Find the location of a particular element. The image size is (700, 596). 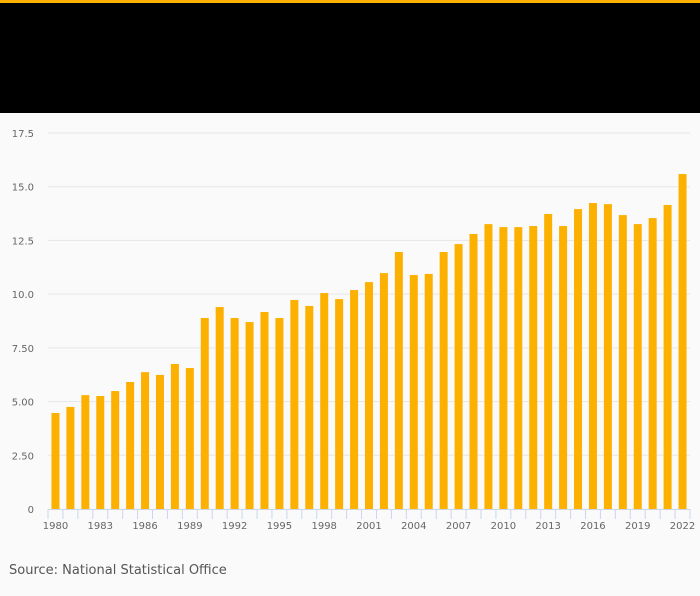

bar-1994 is located at coordinates (264, 410).